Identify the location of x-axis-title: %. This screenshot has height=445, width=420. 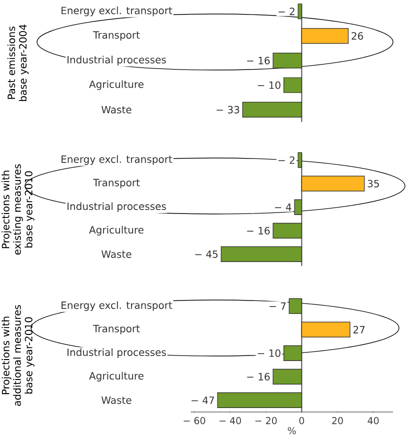
(292, 430).